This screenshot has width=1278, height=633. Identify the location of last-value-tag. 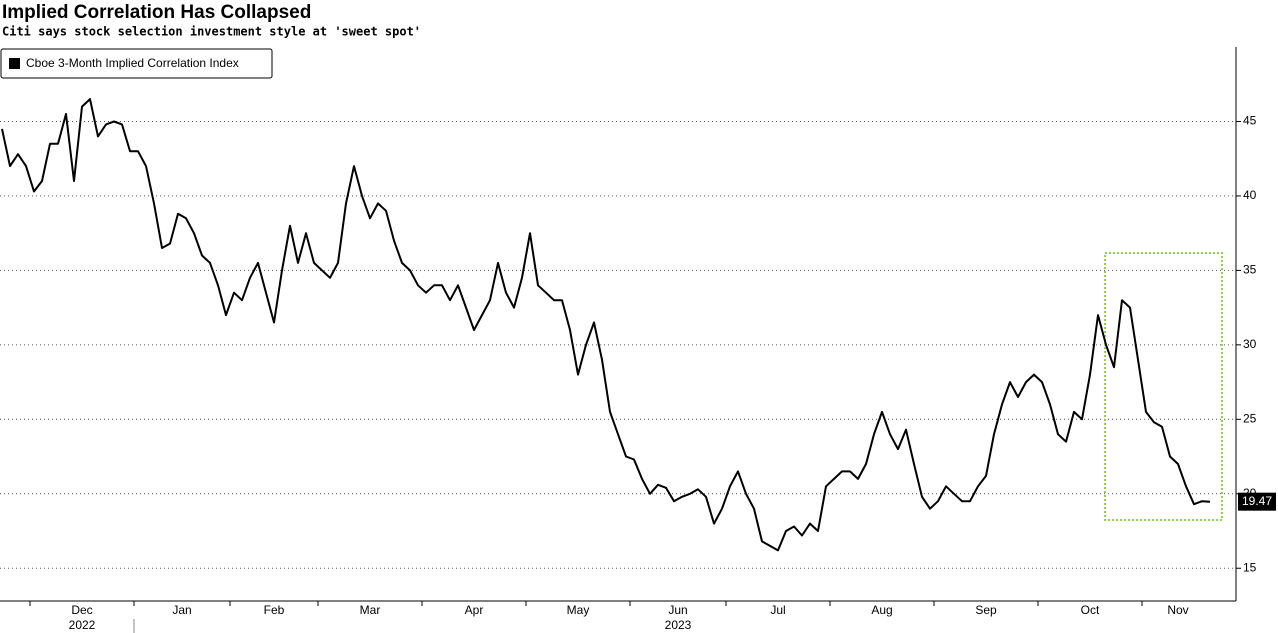
(1257, 501).